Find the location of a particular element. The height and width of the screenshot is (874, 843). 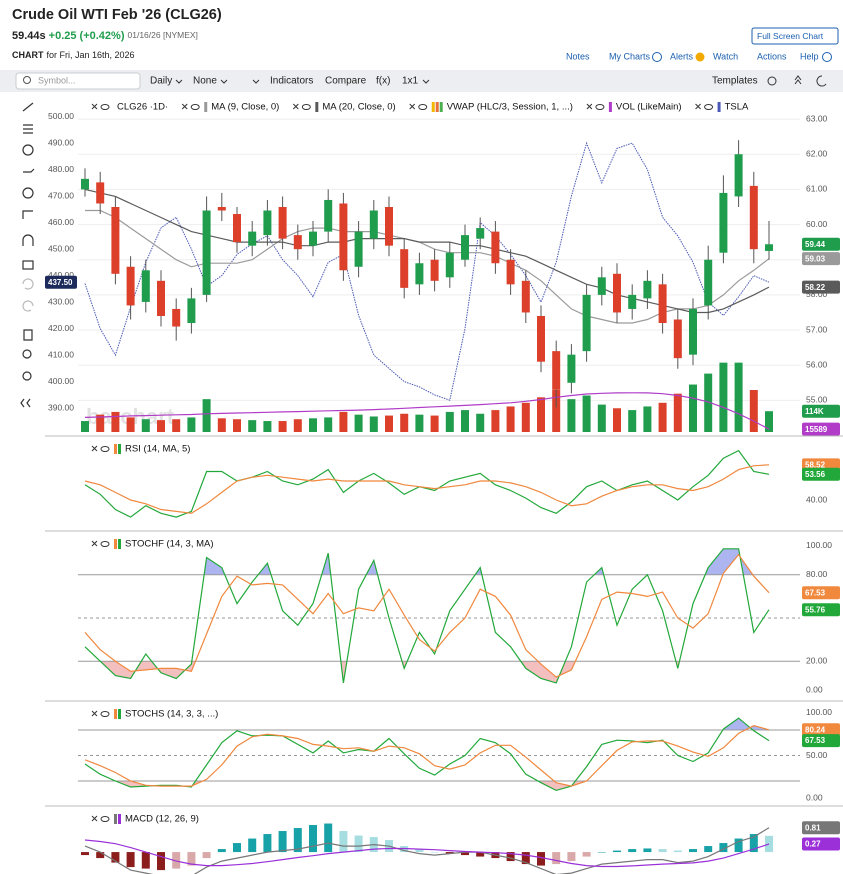

page-title: Crude Oil WTI Feb '26 (CLG26) is located at coordinates (117, 15).